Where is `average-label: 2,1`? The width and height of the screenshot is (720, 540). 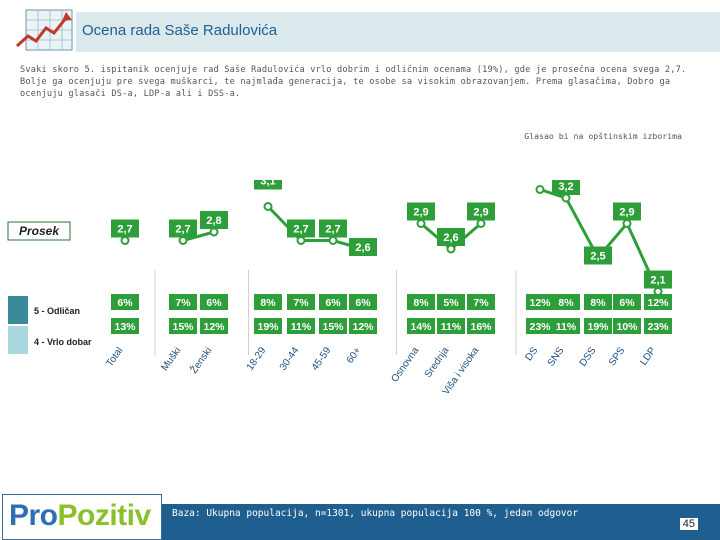
average-label: 2,1 is located at coordinates (657, 281).